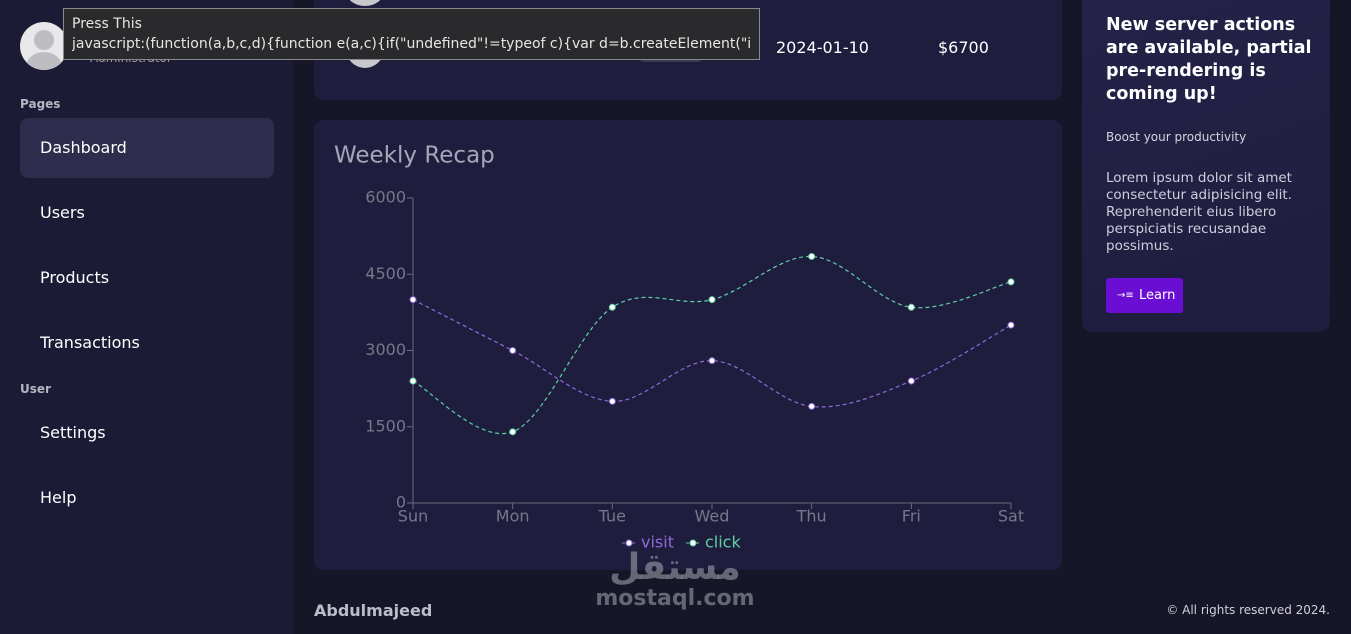  I want to click on series-line, so click(712, 353).